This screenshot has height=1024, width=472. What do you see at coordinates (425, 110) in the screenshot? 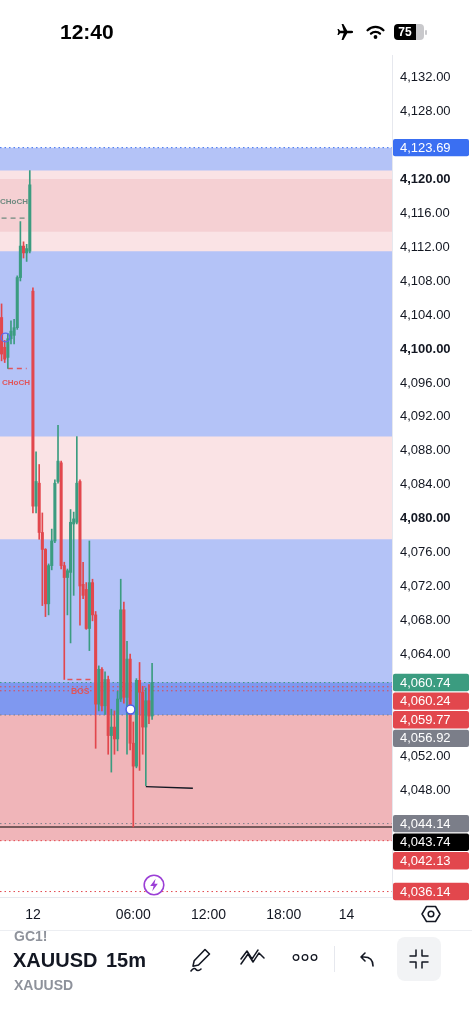
I see `y-tick-label: 4,128.00` at bounding box center [425, 110].